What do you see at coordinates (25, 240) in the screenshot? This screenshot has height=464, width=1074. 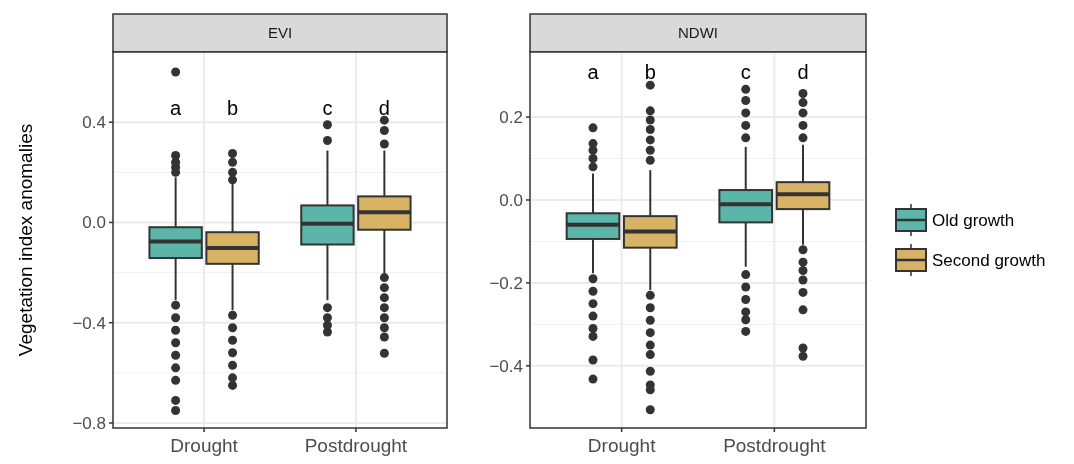 I see `y-axis-title: Vegetation index anomalies` at bounding box center [25, 240].